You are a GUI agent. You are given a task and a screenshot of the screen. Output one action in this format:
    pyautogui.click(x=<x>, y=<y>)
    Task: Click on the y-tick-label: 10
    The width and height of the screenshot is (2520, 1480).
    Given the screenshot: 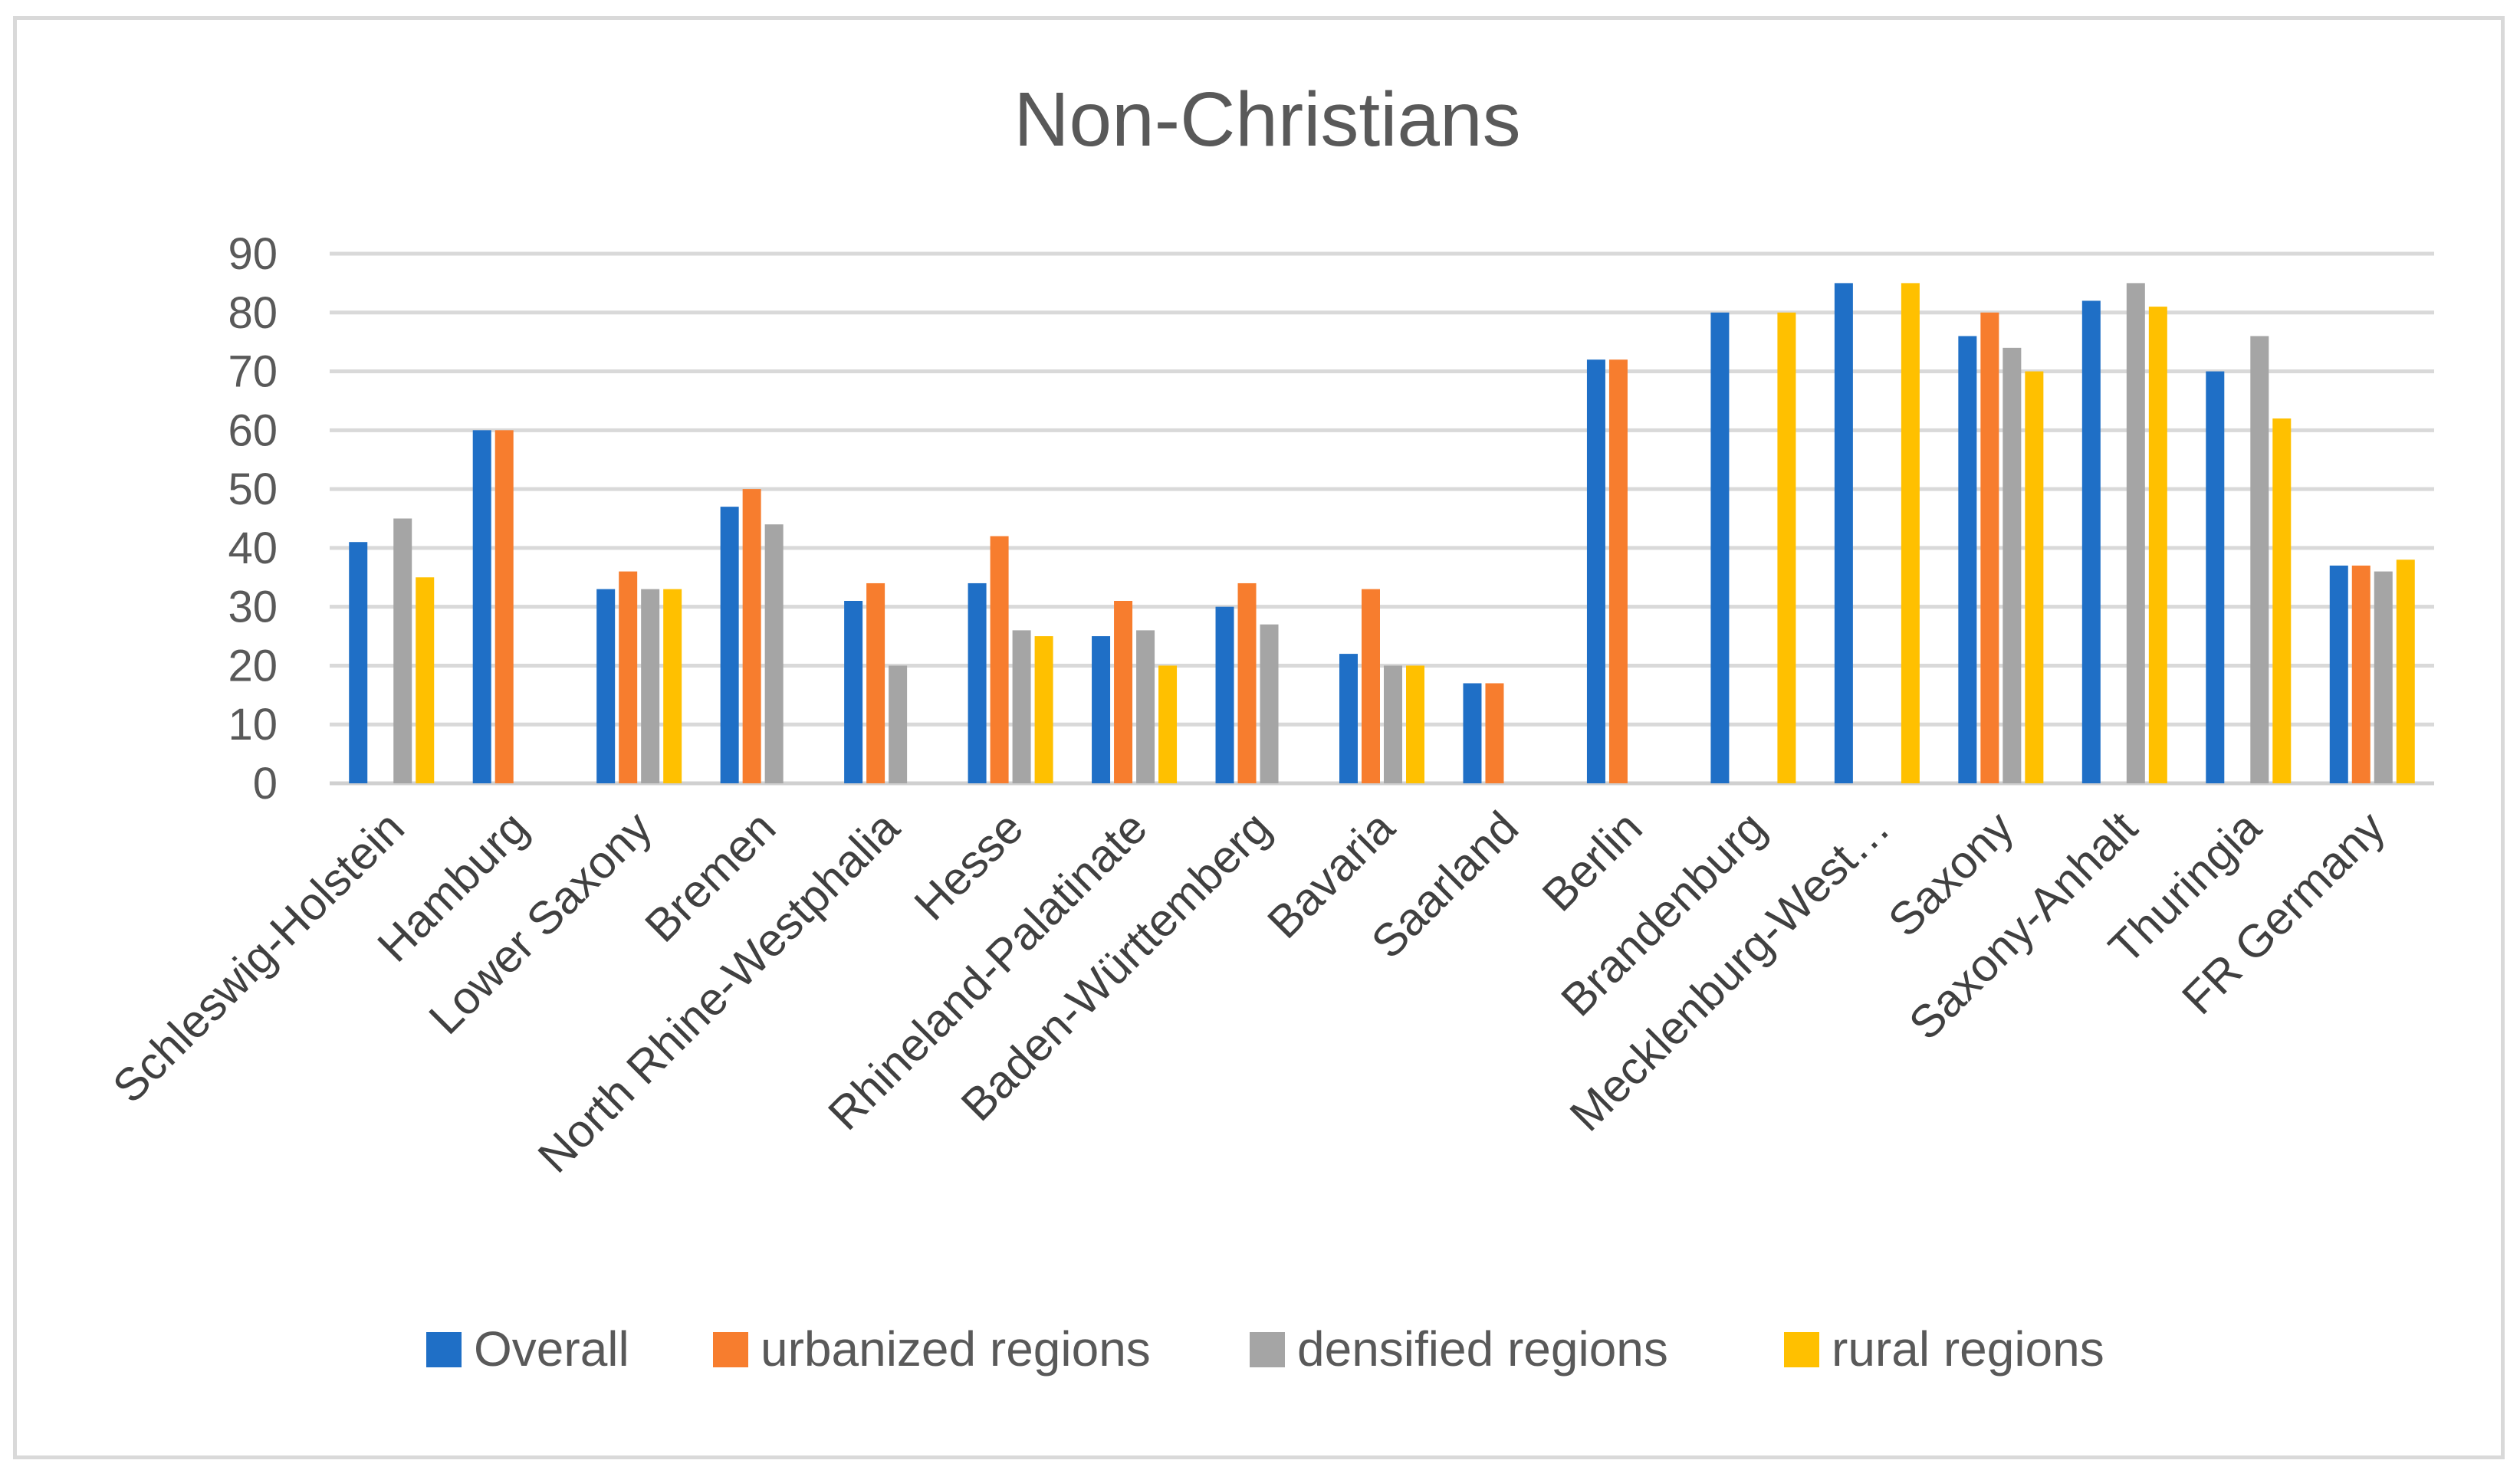 What is the action you would take?
    pyautogui.click(x=253, y=725)
    